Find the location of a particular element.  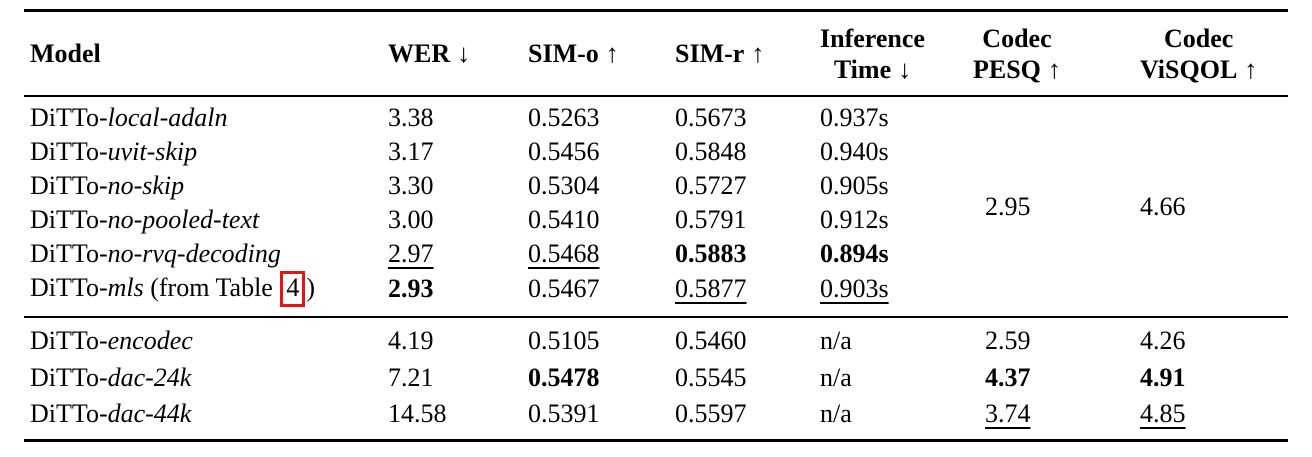

inference-time-value: 0.894s is located at coordinates (854, 253).